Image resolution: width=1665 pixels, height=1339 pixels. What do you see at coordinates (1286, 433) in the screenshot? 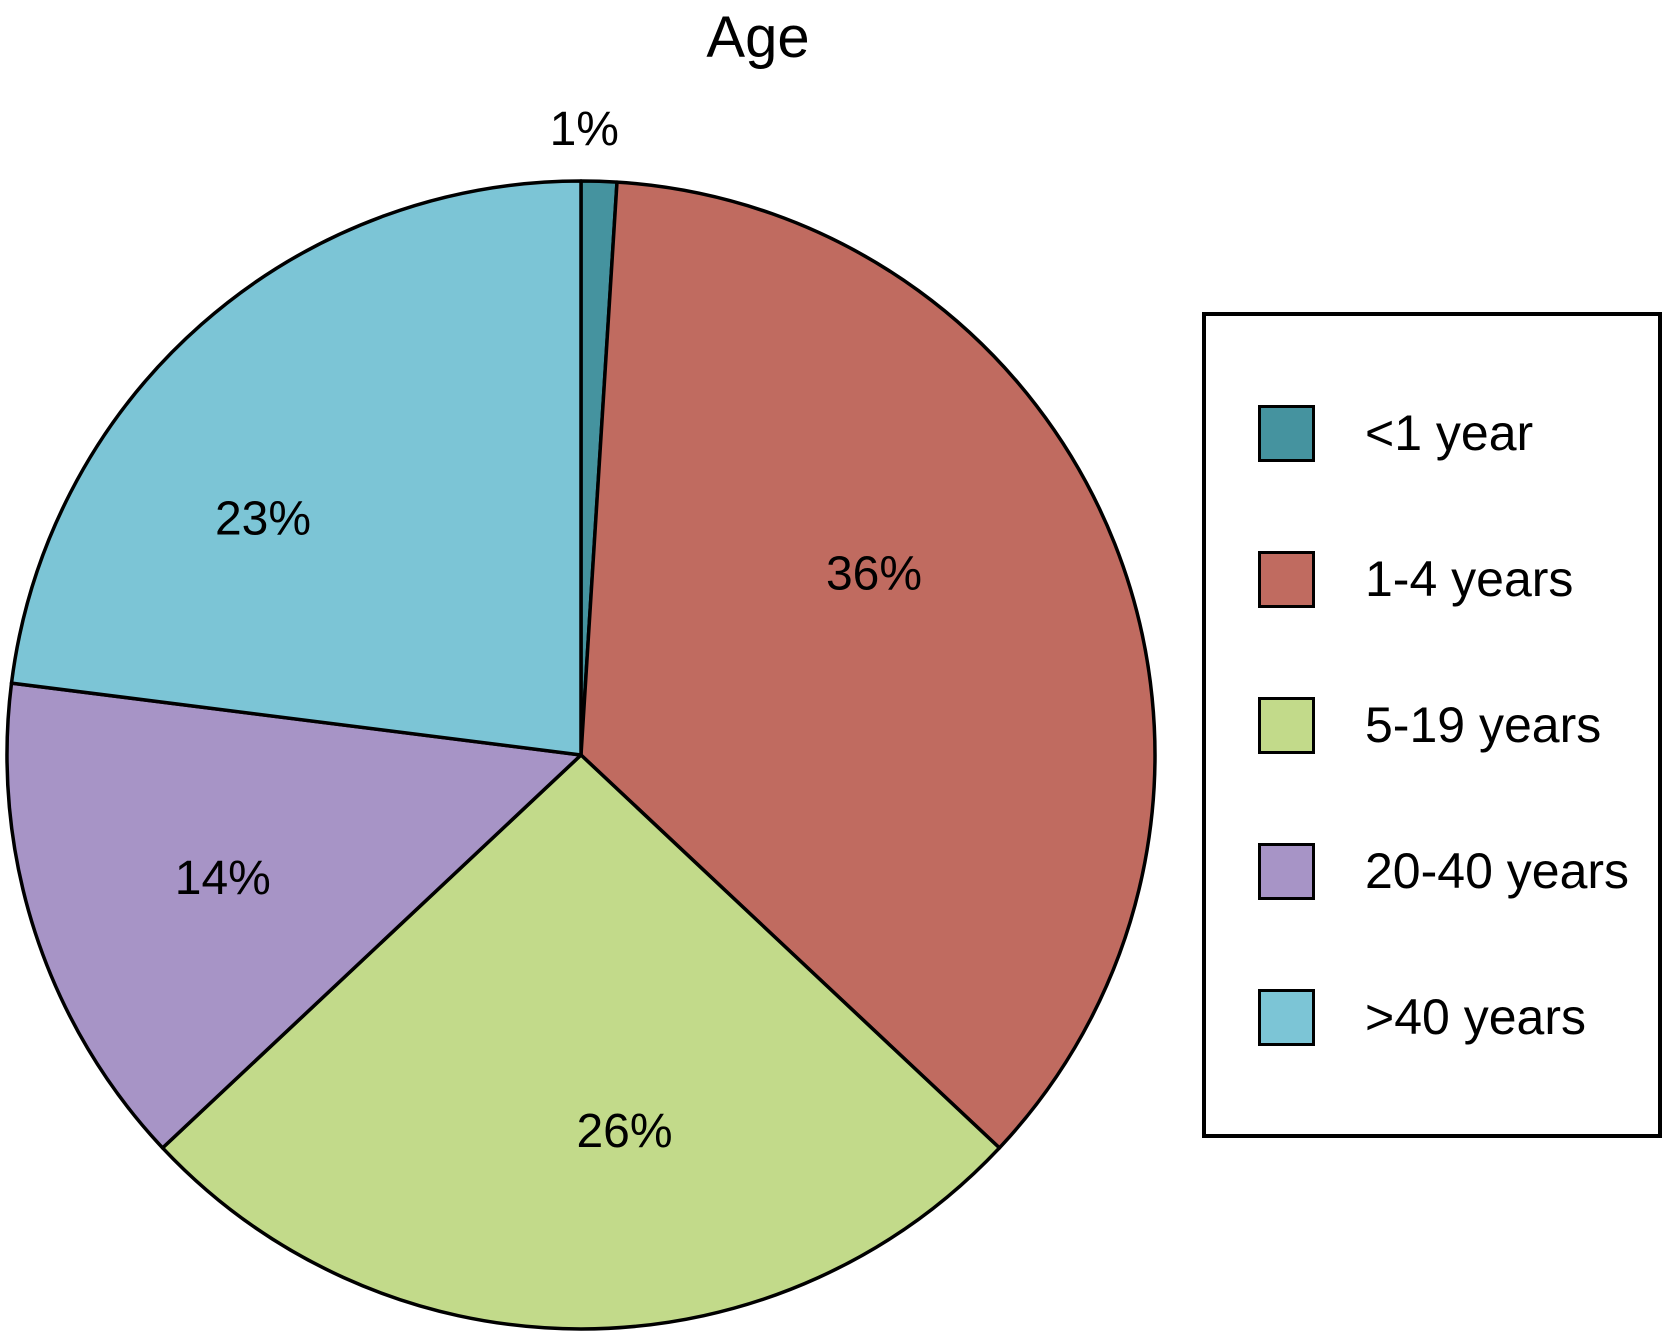
I see `legend-swatch-lt1-year` at bounding box center [1286, 433].